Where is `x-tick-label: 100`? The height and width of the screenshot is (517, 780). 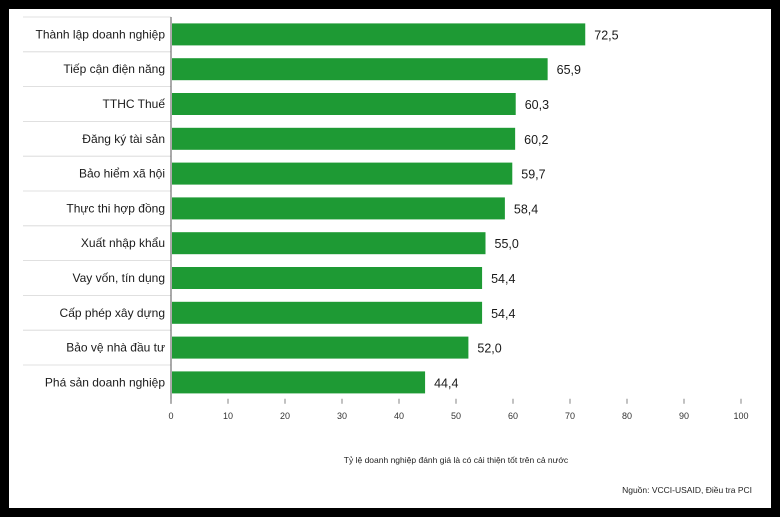 x-tick-label: 100 is located at coordinates (740, 416).